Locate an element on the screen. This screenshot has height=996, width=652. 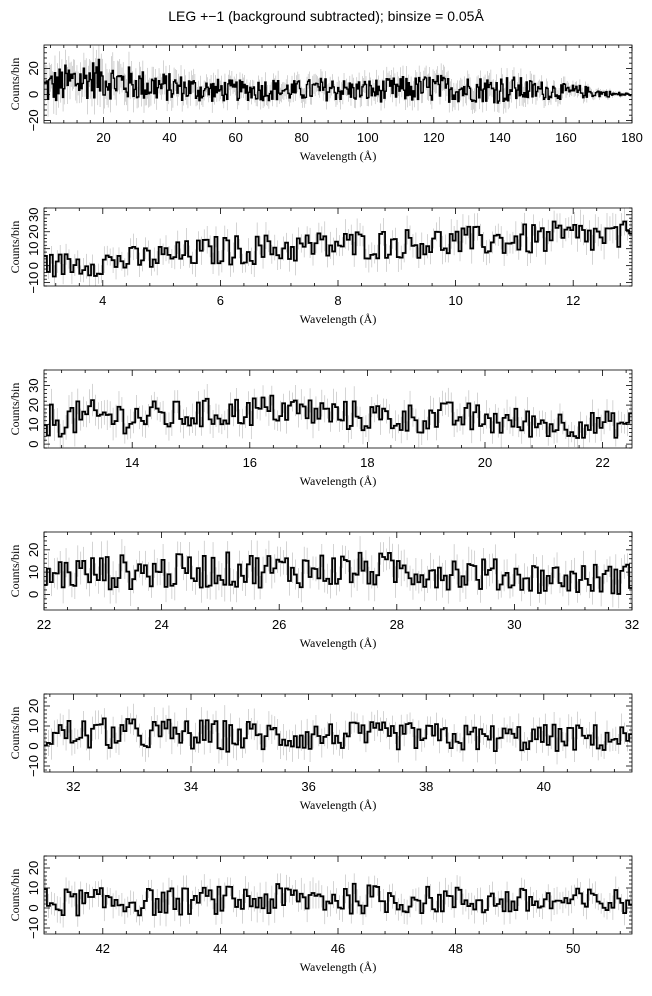
x-tick-label: 160 is located at coordinates (566, 137).